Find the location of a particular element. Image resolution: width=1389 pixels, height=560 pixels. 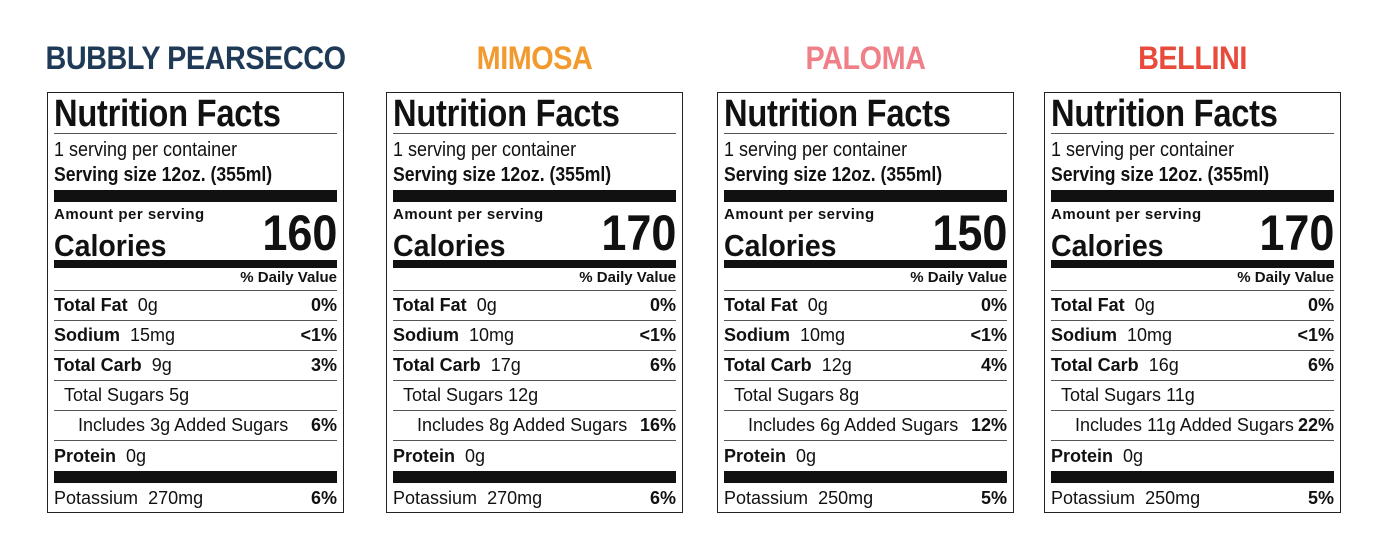

nutrient-amount: 9g is located at coordinates (161, 365).